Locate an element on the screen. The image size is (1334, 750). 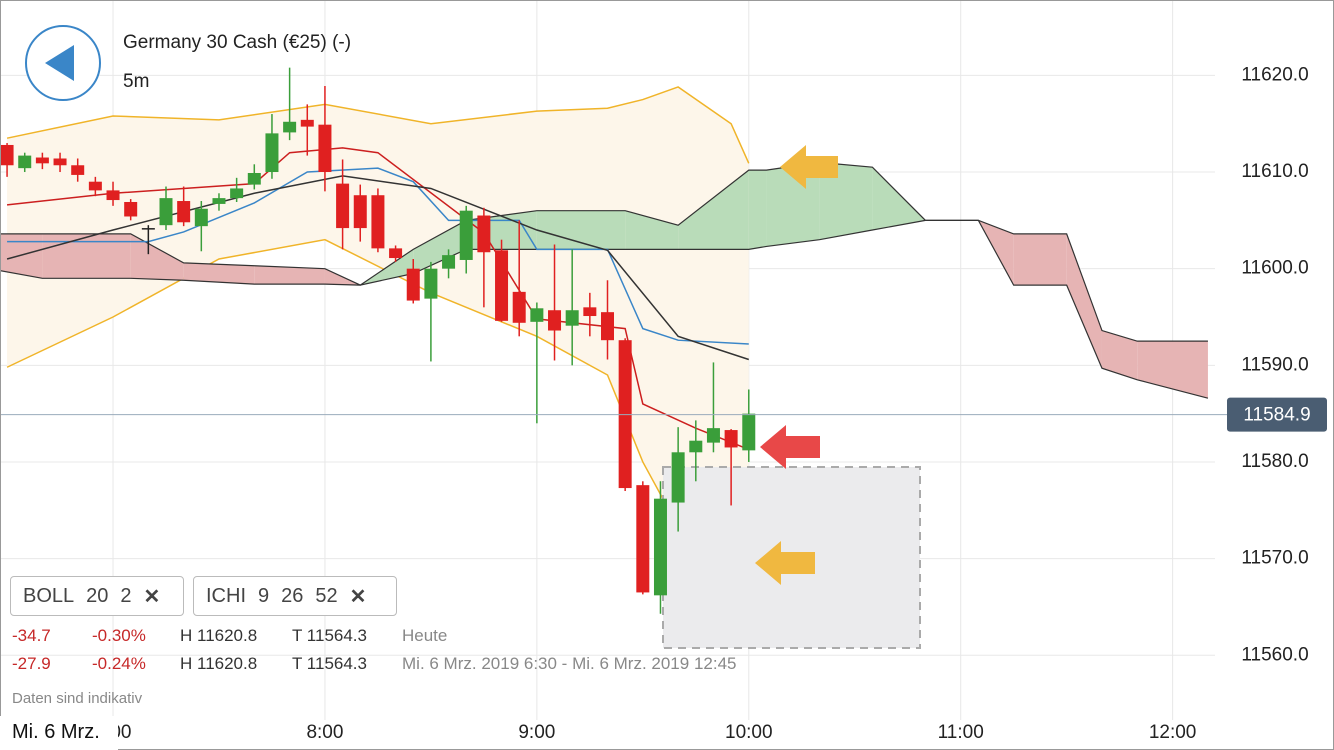
x-tick-label: 8:00 is located at coordinates (324, 732).